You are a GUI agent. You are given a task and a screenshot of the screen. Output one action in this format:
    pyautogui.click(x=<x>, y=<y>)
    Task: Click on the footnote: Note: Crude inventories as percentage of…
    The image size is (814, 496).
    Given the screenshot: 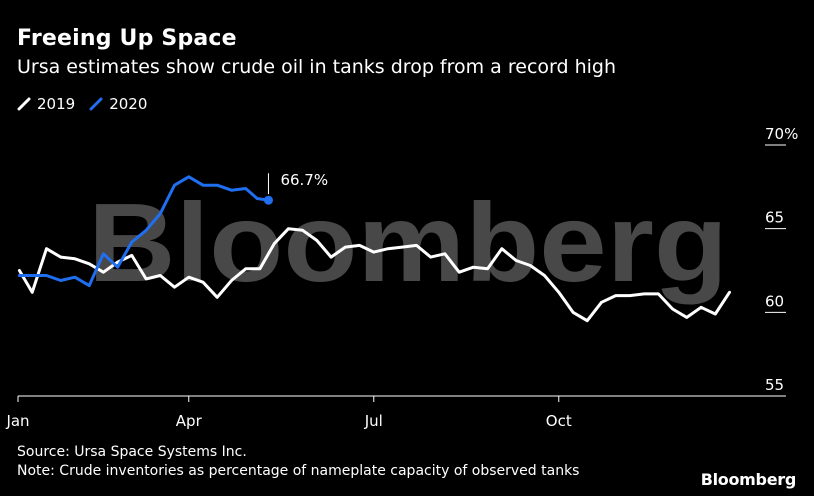 What is the action you would take?
    pyautogui.click(x=298, y=471)
    